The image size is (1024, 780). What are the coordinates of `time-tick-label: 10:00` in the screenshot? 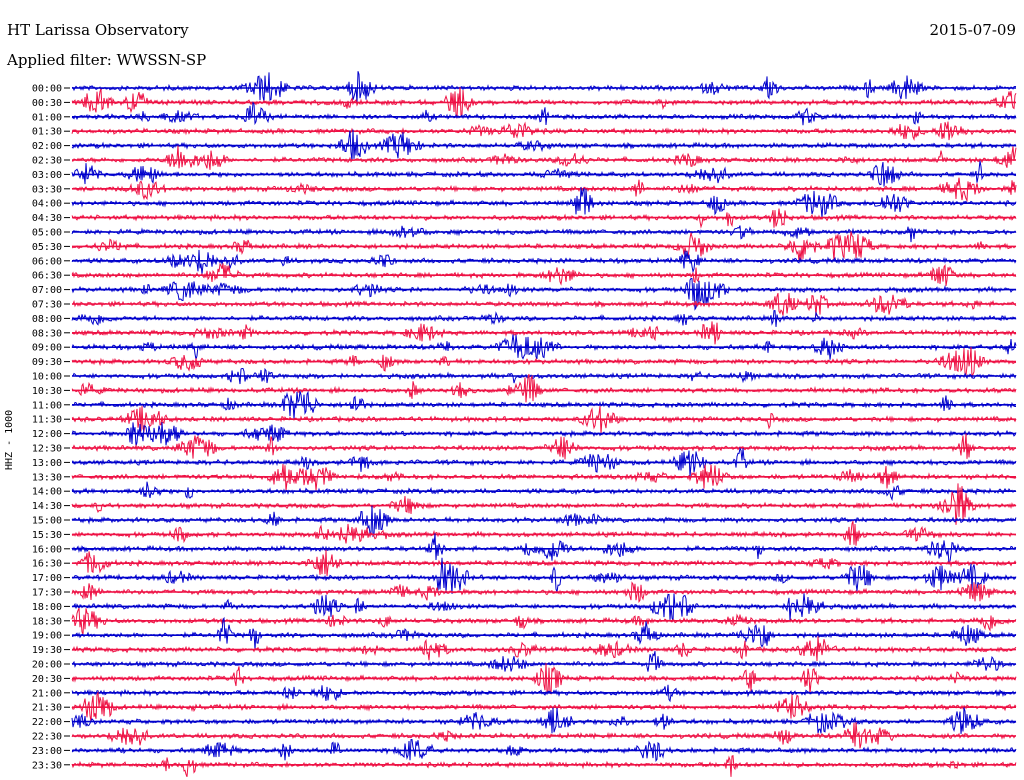 It's located at (47, 377).